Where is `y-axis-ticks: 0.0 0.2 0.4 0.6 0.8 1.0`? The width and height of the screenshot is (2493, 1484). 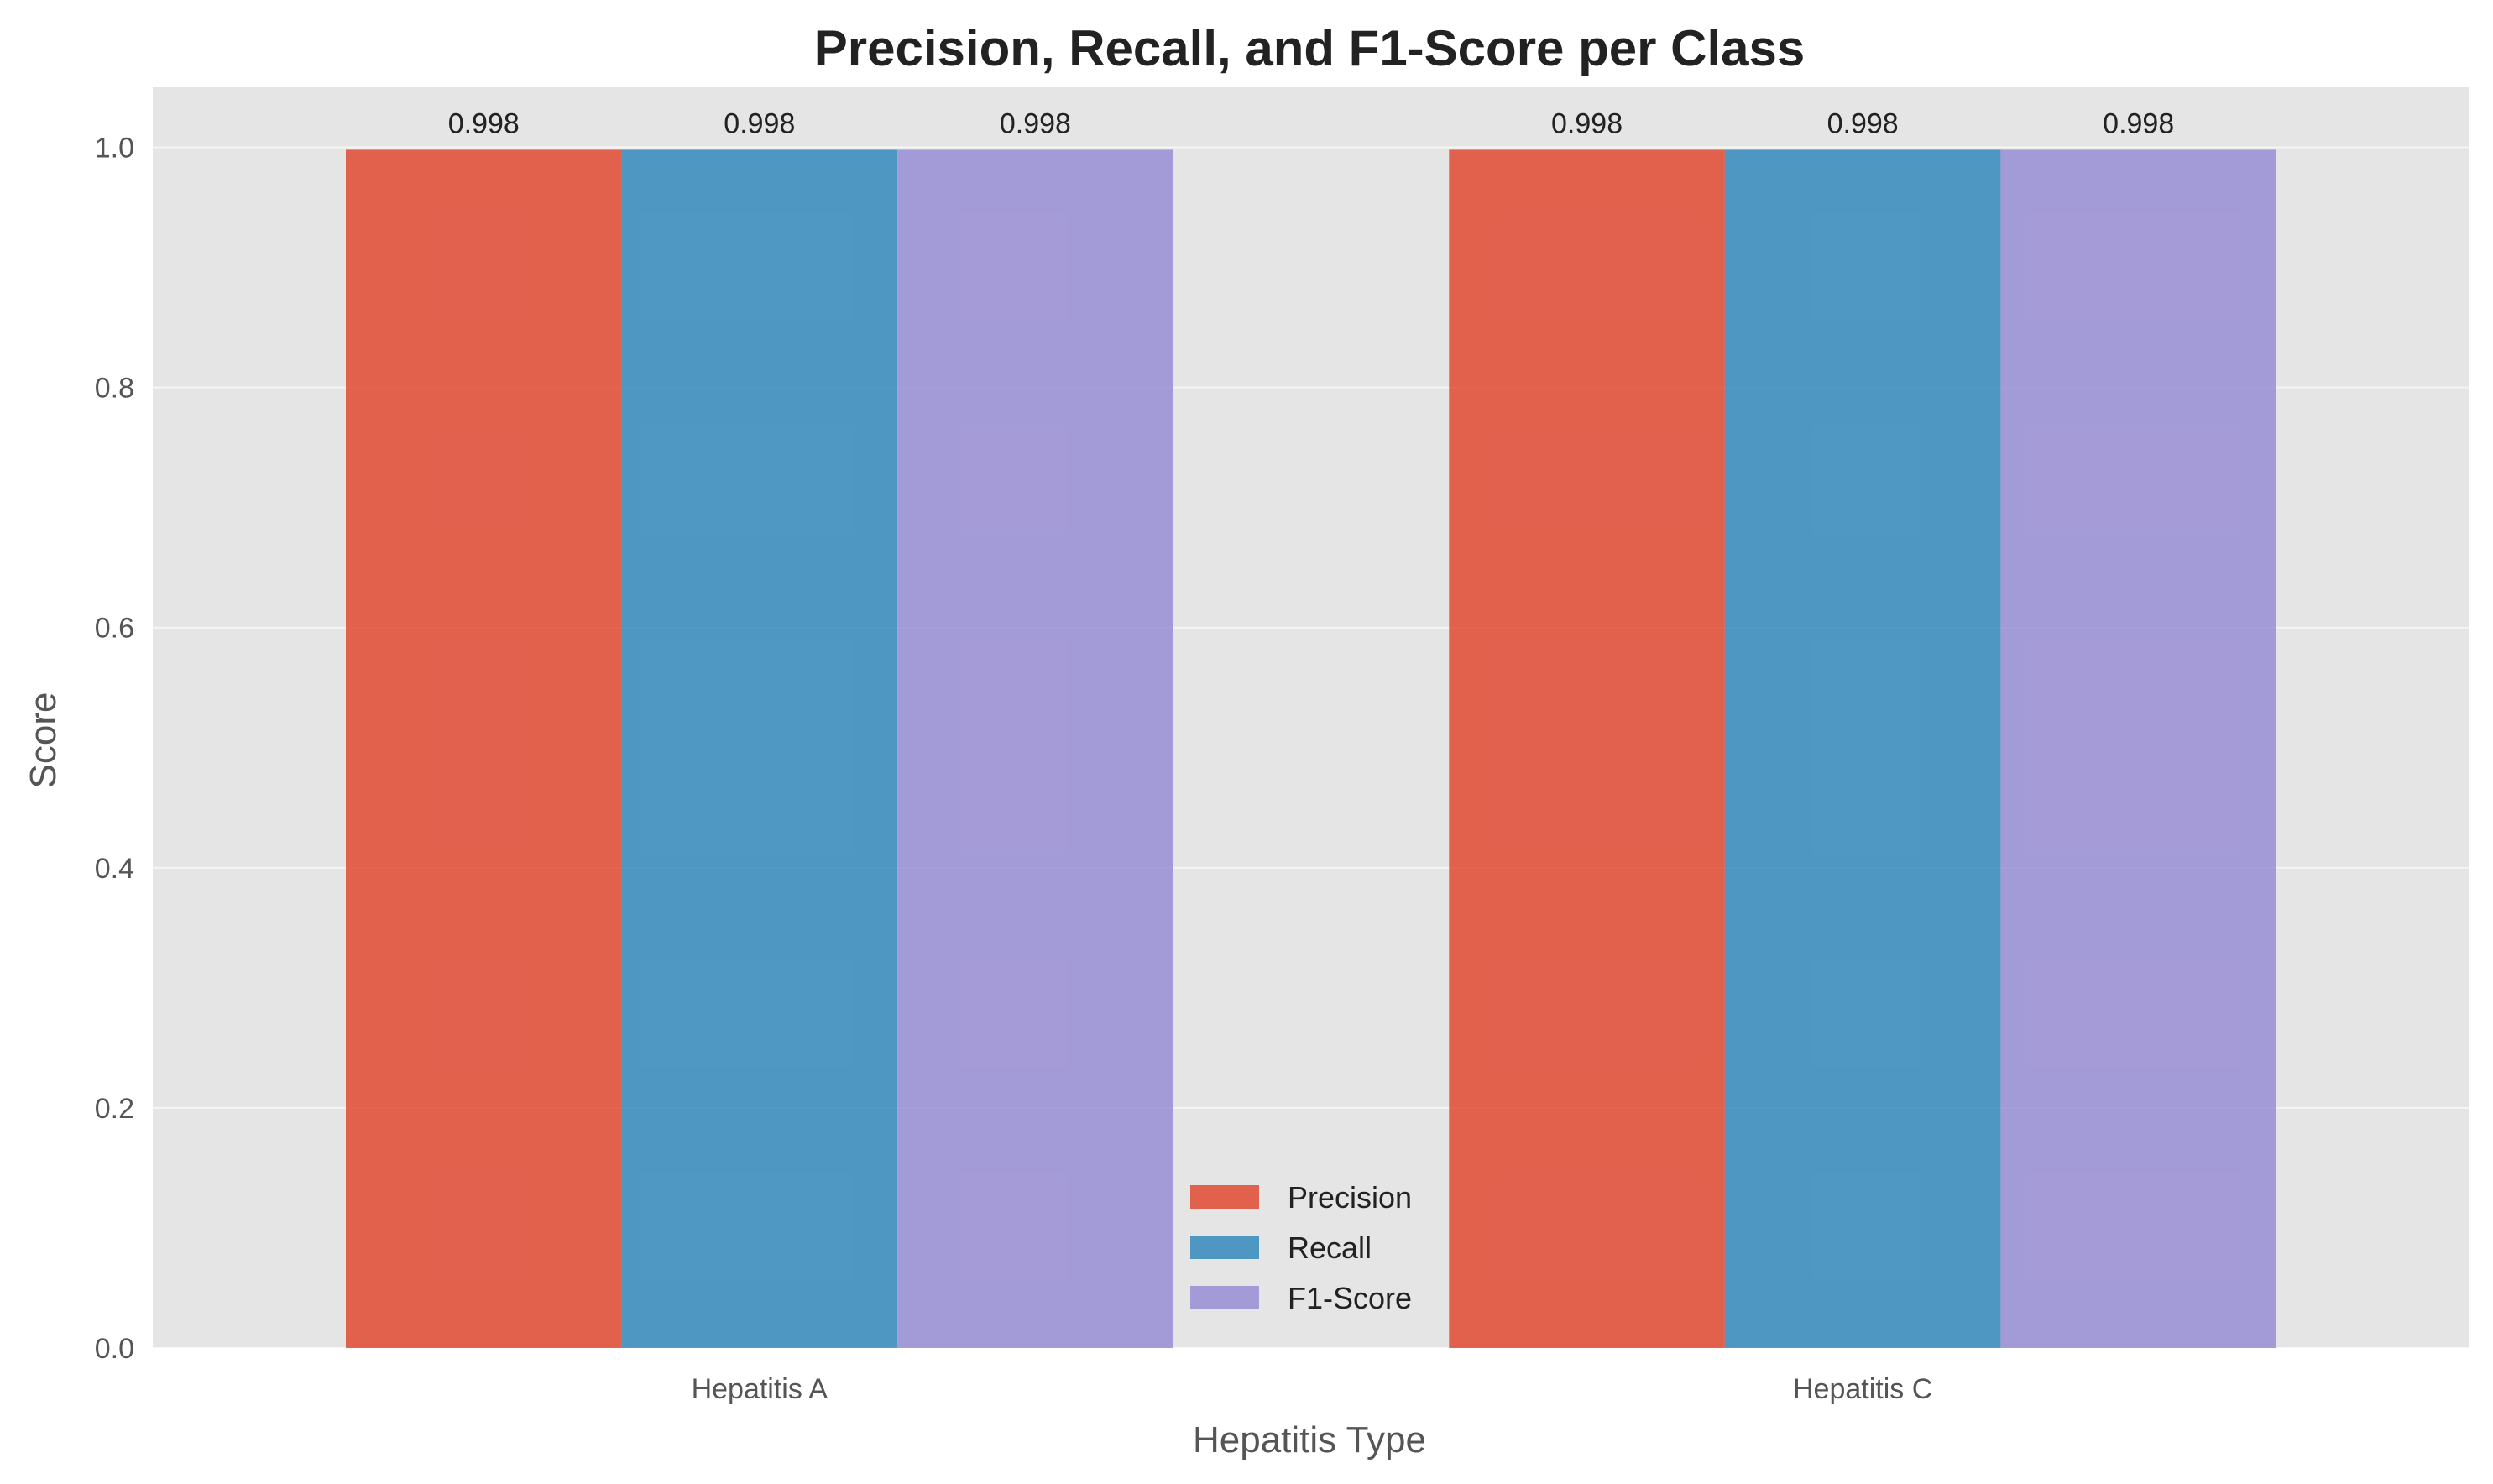 y-axis-ticks: 0.0 0.2 0.4 0.6 0.8 1.0 is located at coordinates (115, 749).